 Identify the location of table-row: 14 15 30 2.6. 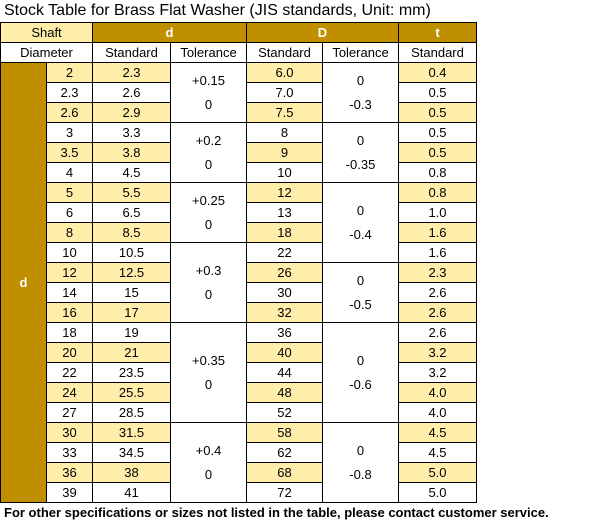
(239, 292).